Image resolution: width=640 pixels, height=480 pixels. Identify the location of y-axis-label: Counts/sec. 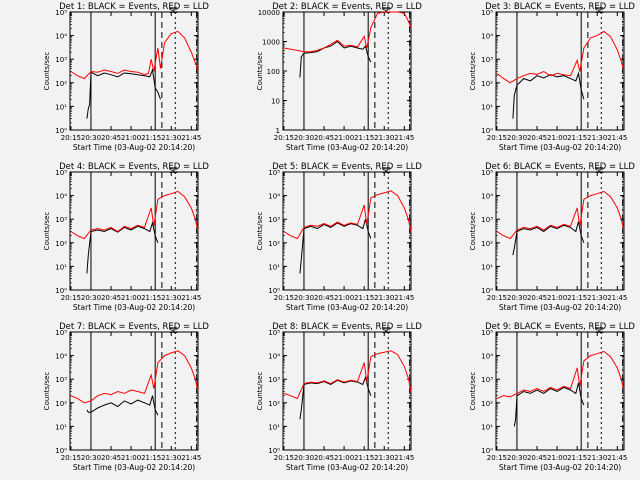
(473, 391).